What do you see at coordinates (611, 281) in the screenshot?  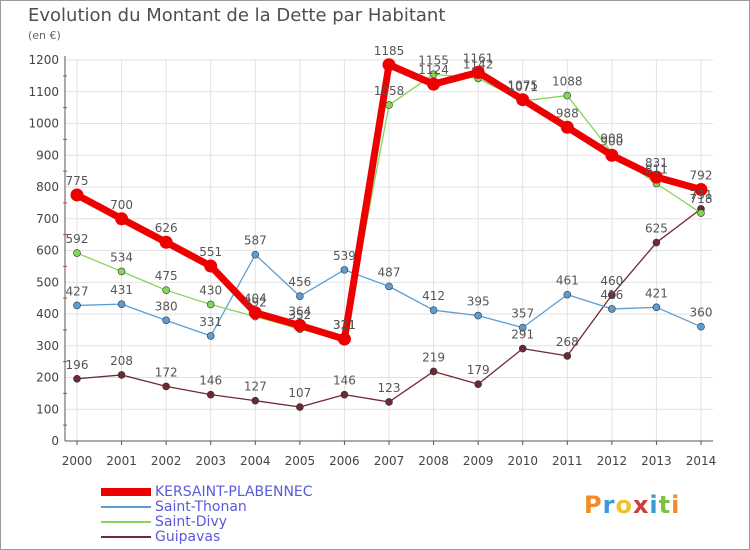 I see `data-label: 460` at bounding box center [611, 281].